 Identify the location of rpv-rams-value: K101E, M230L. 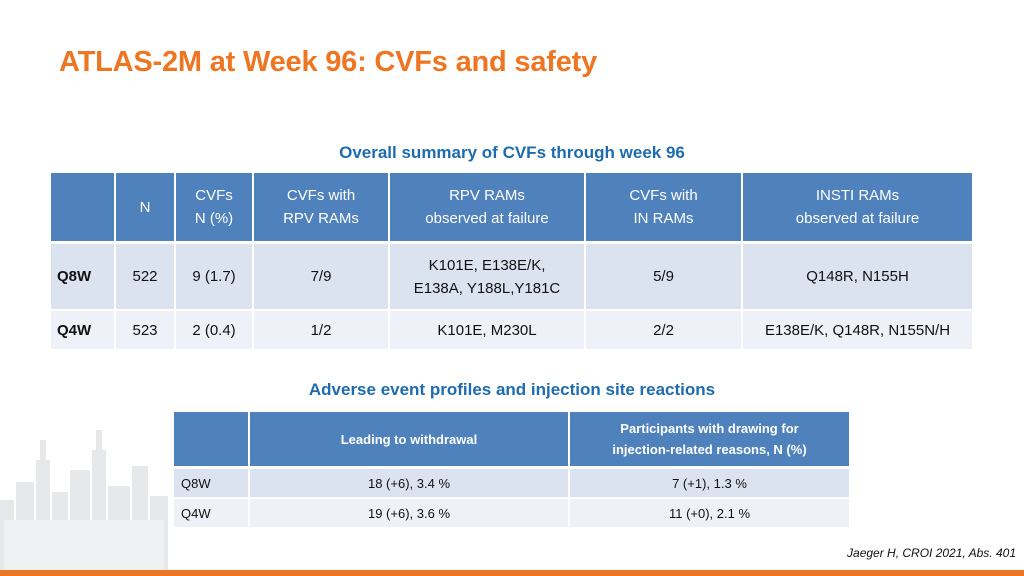
(486, 329).